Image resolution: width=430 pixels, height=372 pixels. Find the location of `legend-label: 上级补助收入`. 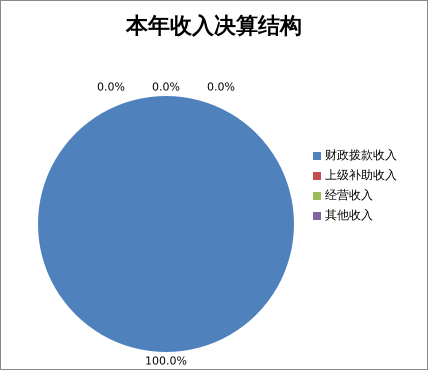

legend-label: 上级补助收入 is located at coordinates (361, 175).